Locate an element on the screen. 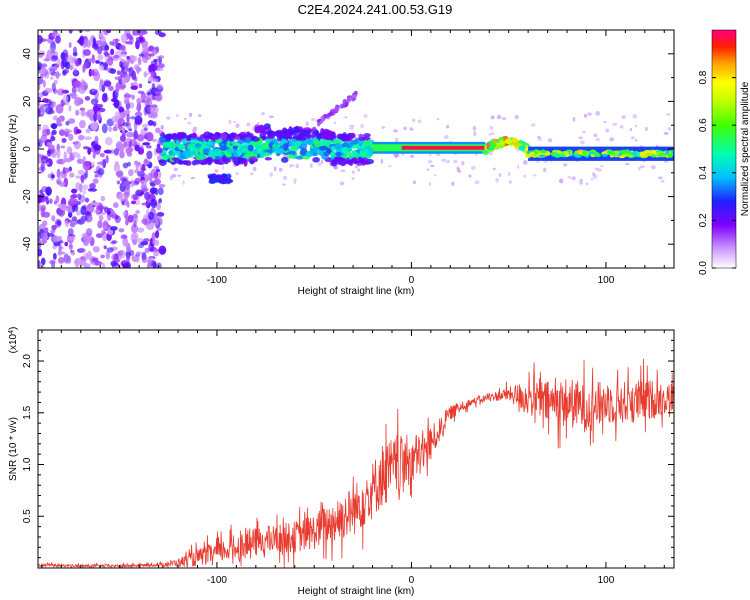 The image size is (750, 600). y-tick-label: 2.0 is located at coordinates (27, 361).